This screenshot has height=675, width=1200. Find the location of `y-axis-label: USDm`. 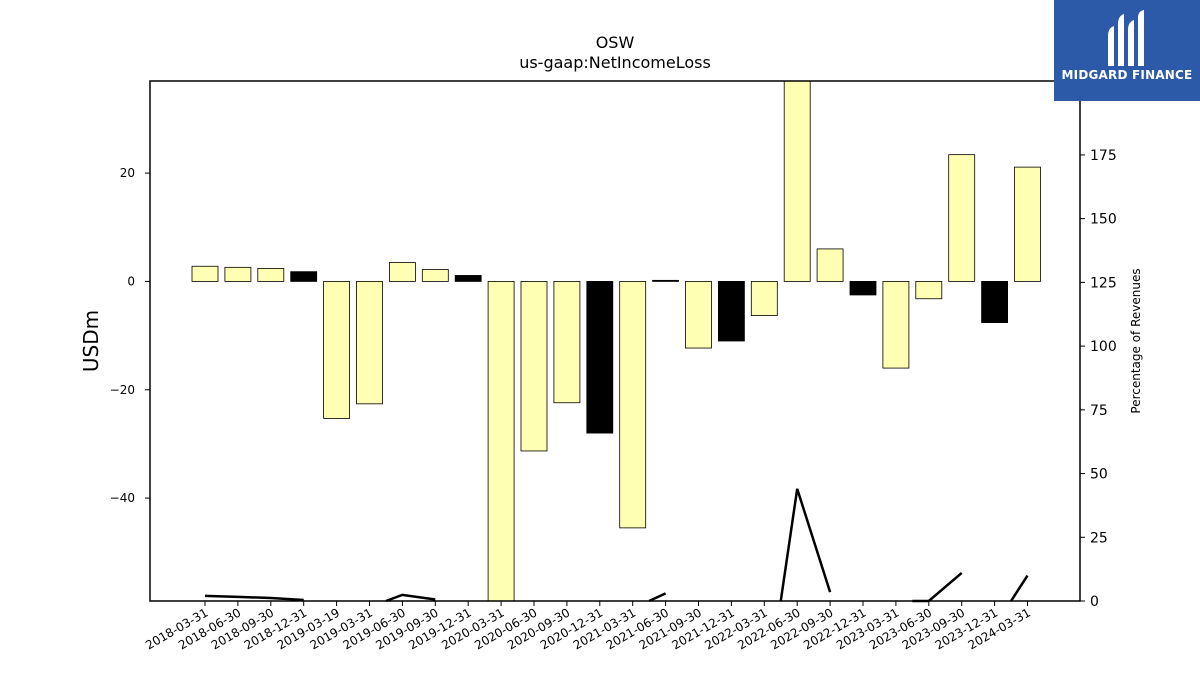

y-axis-label: USDm is located at coordinates (91, 341).